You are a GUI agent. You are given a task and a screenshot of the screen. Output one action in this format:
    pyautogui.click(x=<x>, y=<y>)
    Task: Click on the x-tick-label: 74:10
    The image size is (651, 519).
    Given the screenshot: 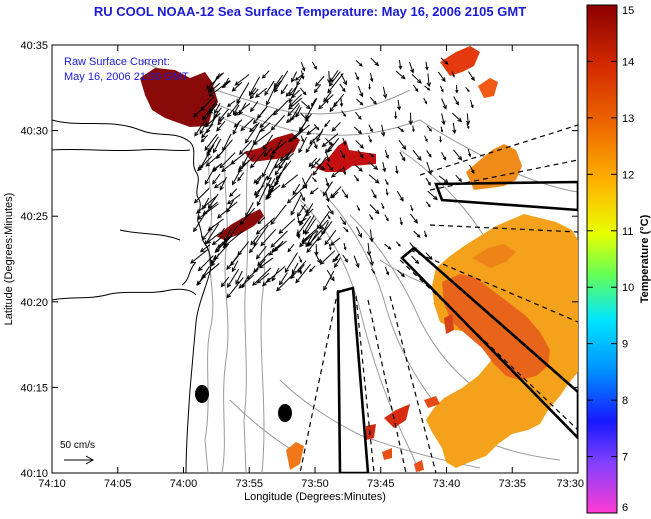 What is the action you would take?
    pyautogui.click(x=52, y=484)
    